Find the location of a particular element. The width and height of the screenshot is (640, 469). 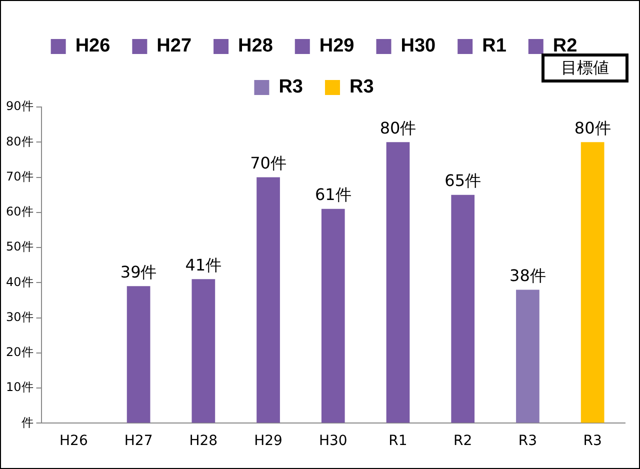

x-tick-label: H27 is located at coordinates (138, 441).